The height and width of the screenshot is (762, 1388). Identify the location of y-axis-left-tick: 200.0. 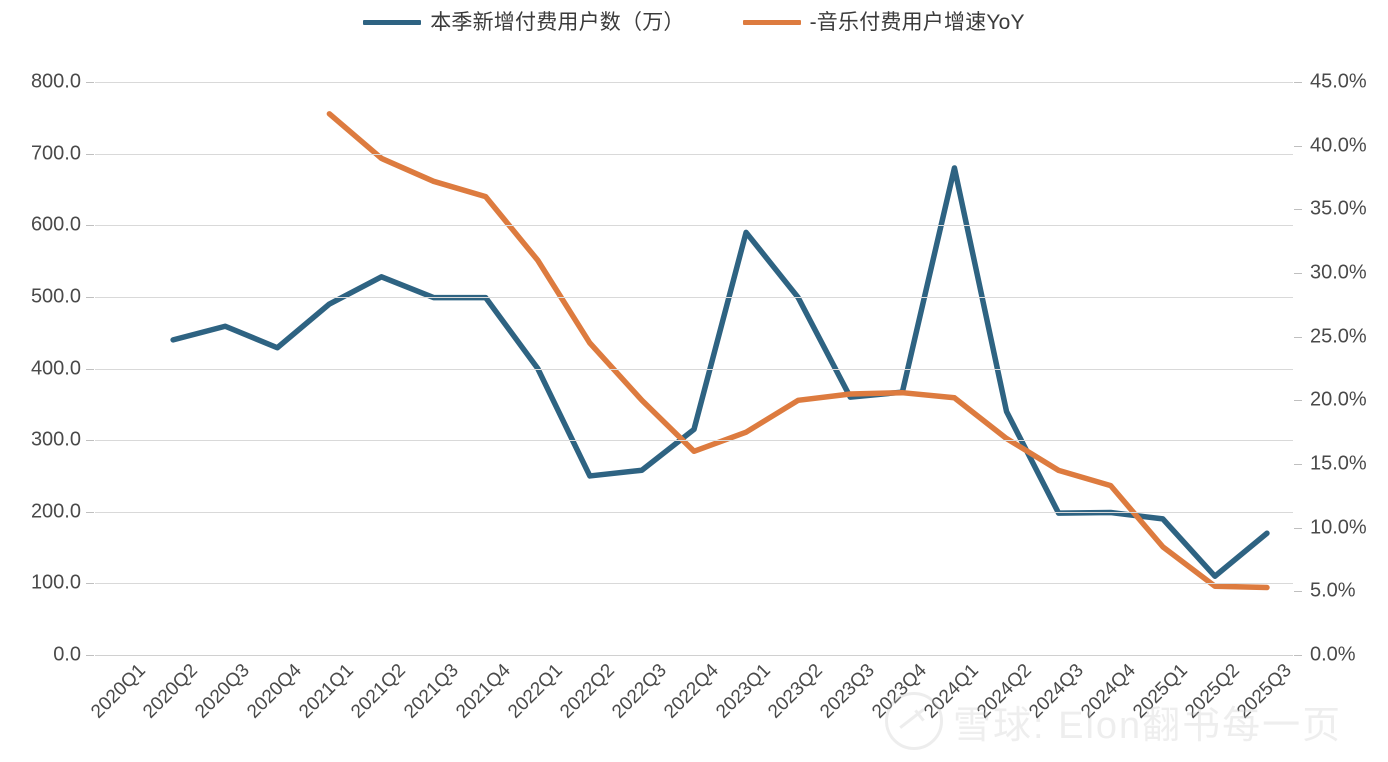
(55, 511).